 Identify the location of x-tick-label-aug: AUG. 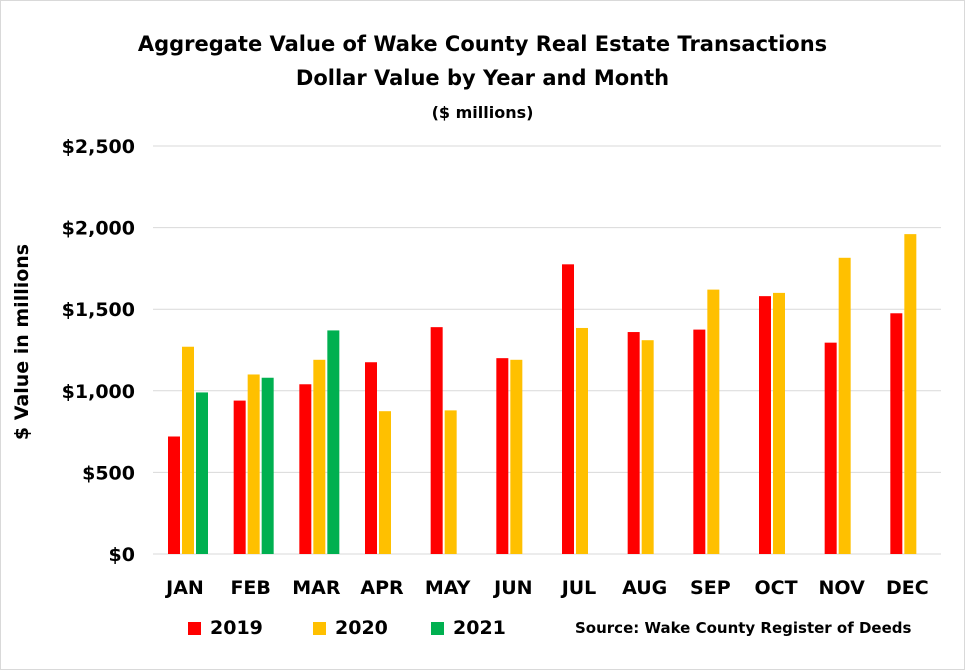
(644, 588).